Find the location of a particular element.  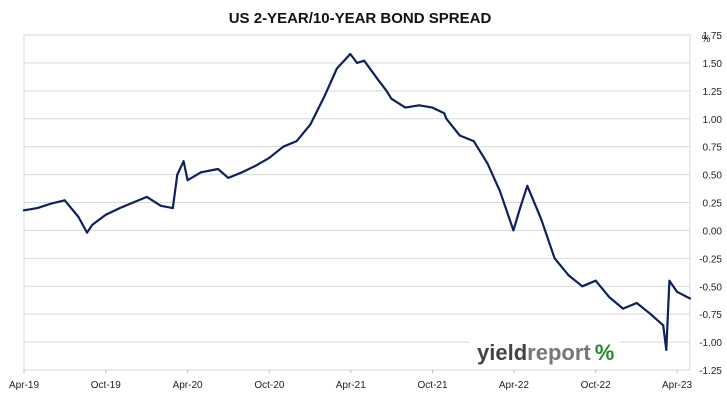

x-tick-label: Oct-19 is located at coordinates (106, 385).